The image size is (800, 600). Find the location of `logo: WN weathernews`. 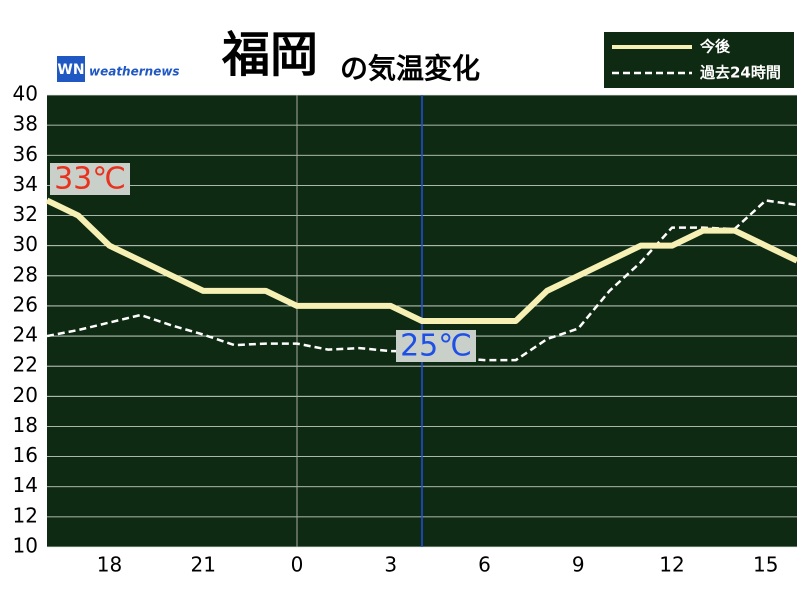

logo: WN weathernews is located at coordinates (118, 69).